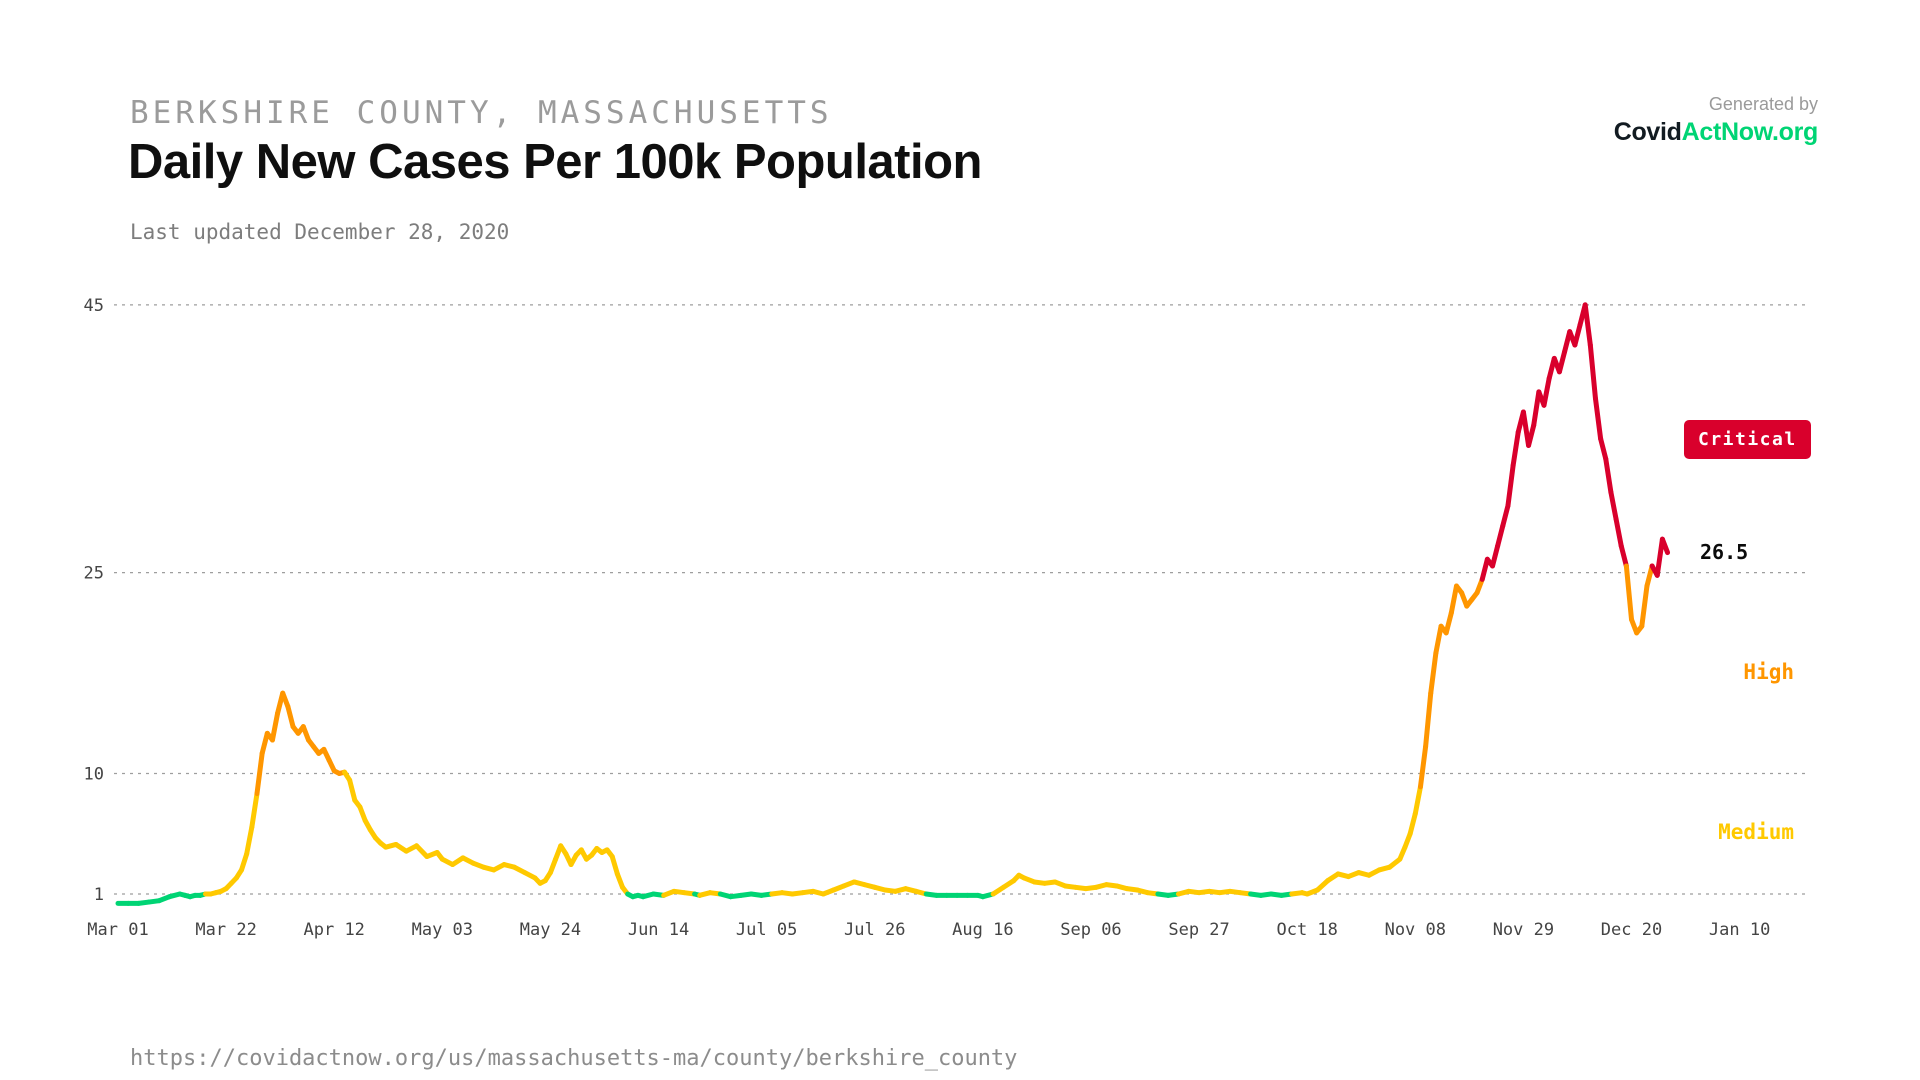  Describe the element at coordinates (1198, 930) in the screenshot. I see `x-axis-label: Sep 27` at that location.